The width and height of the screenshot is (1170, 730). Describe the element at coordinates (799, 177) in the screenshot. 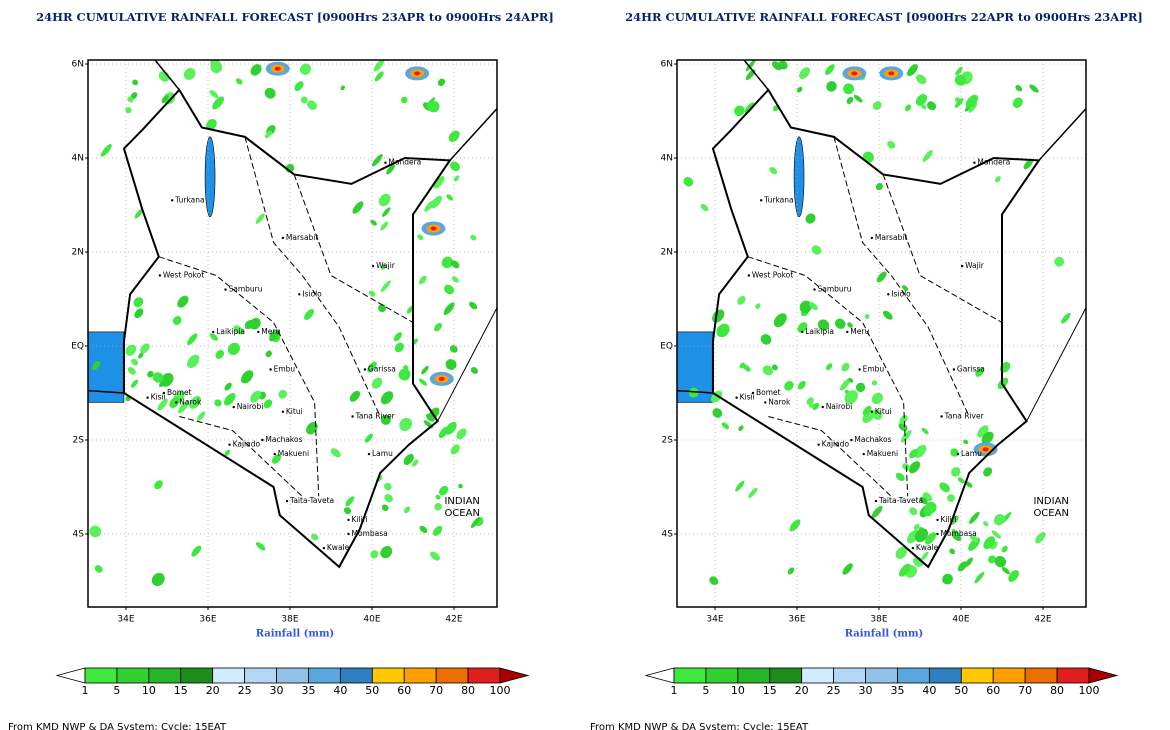

I see `lake-turkana` at that location.